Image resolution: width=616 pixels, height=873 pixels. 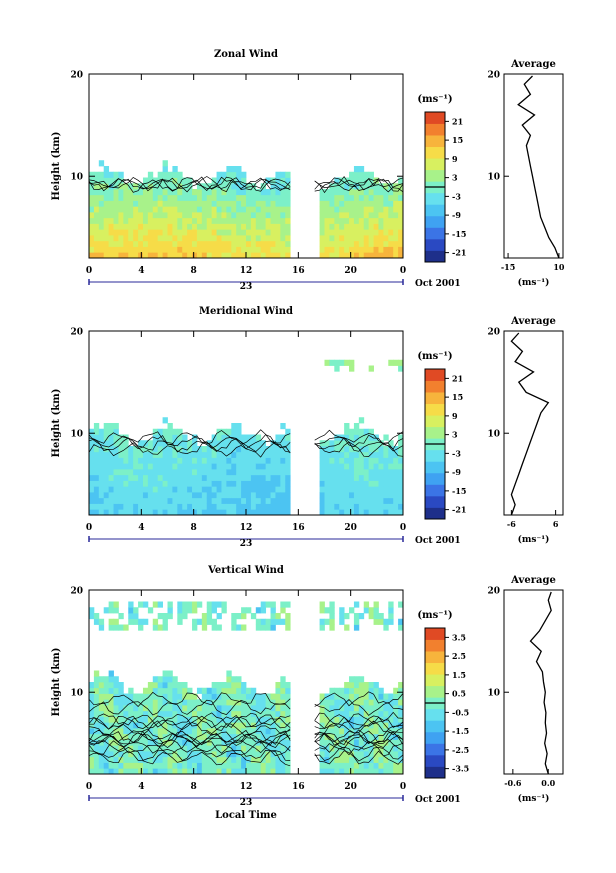 I want to click on date-label: 23, so click(x=246, y=803).